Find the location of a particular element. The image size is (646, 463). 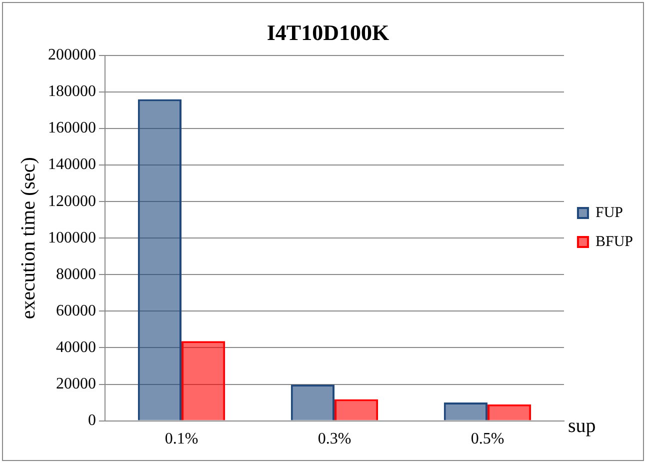

chart-title: I4T10D100K is located at coordinates (328, 32).